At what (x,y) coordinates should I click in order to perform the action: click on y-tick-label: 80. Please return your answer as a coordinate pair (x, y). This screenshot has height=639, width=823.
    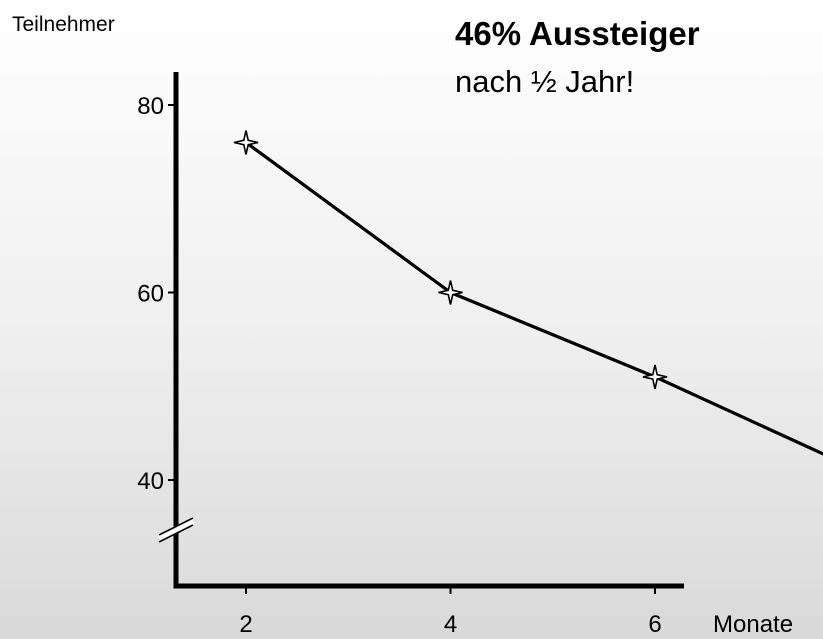
    Looking at the image, I should click on (150, 106).